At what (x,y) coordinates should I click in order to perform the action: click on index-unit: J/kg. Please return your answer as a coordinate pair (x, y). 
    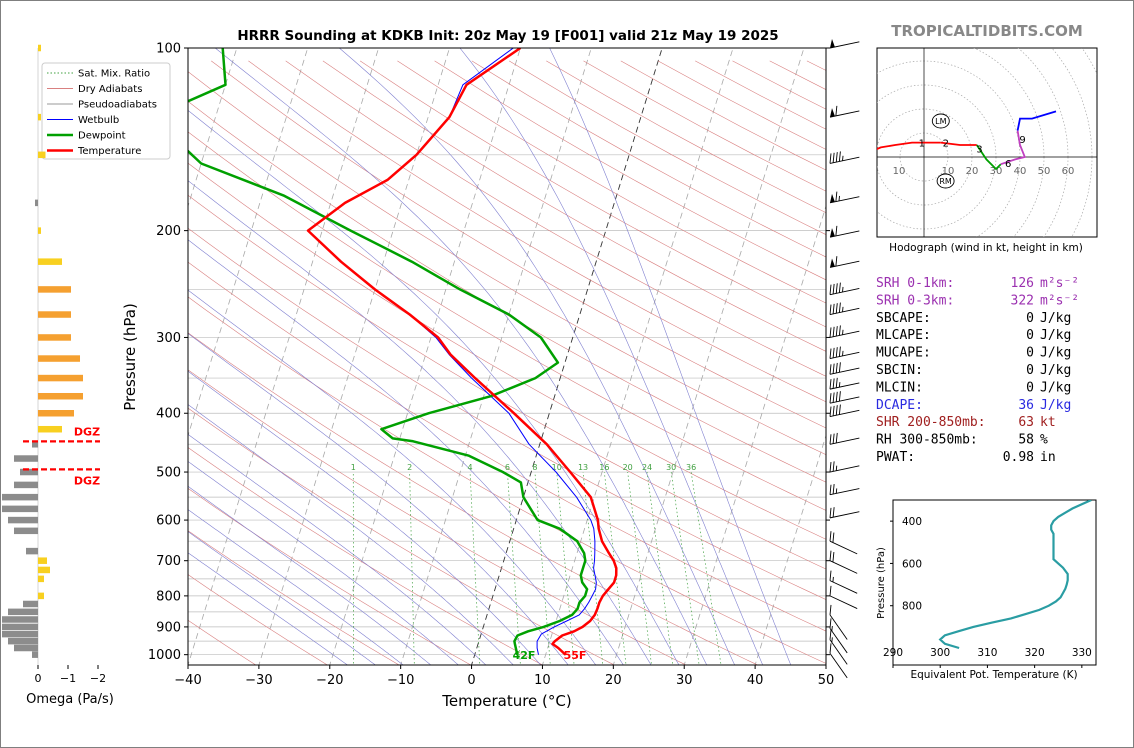
    Looking at the image, I should click on (1055, 387).